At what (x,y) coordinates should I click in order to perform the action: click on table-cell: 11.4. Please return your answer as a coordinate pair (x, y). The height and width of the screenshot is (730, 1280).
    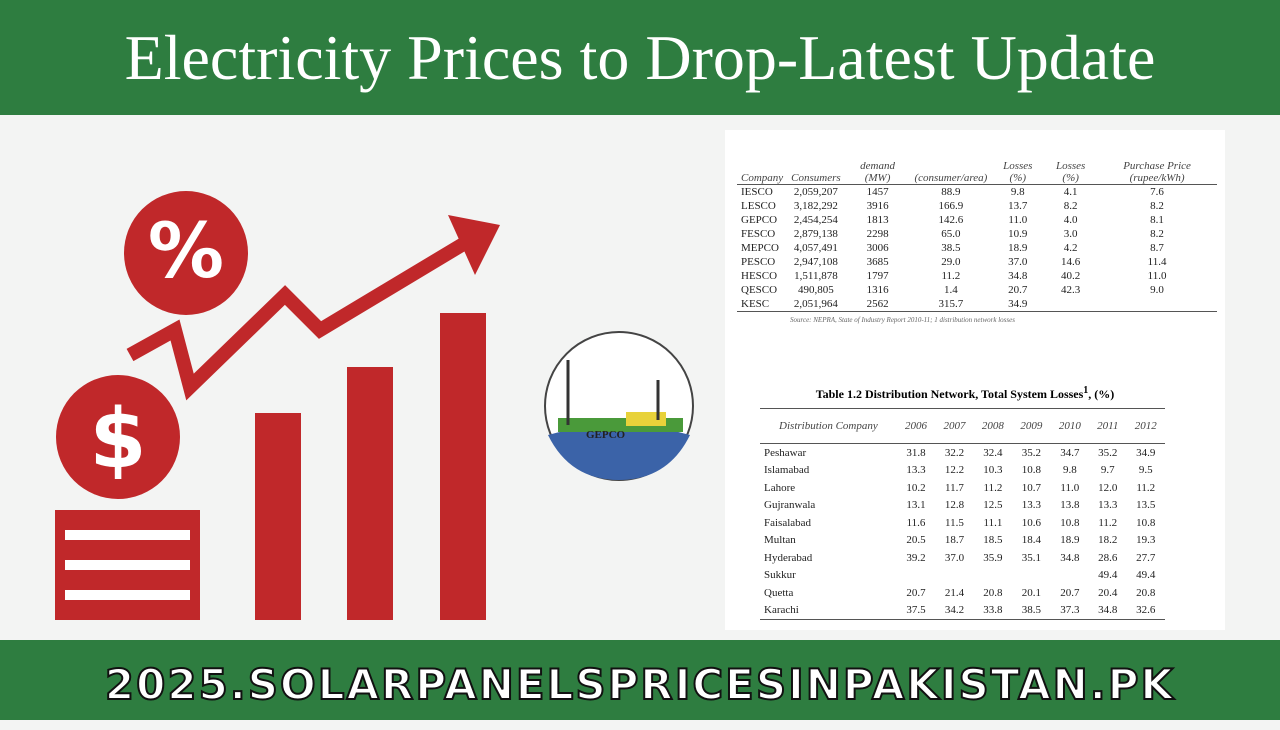
    Looking at the image, I should click on (1157, 262).